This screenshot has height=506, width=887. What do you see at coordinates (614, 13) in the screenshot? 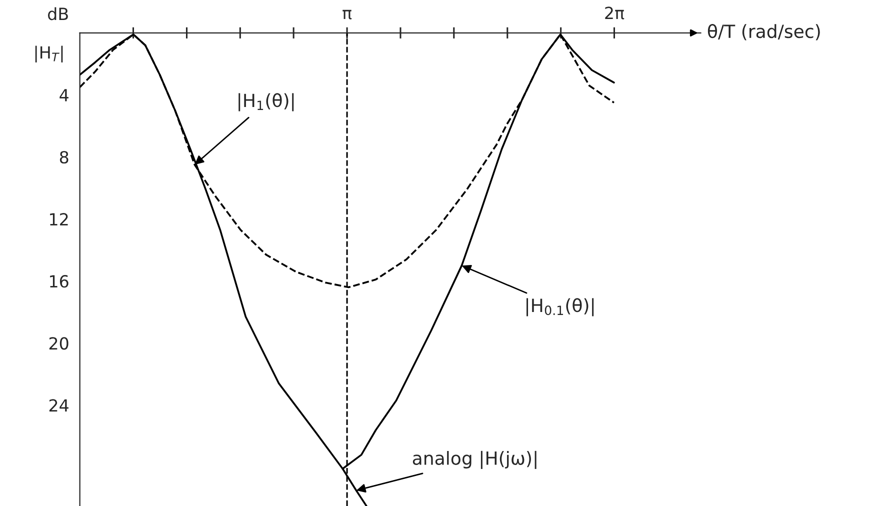
I see `x-tick-label: 2π` at bounding box center [614, 13].